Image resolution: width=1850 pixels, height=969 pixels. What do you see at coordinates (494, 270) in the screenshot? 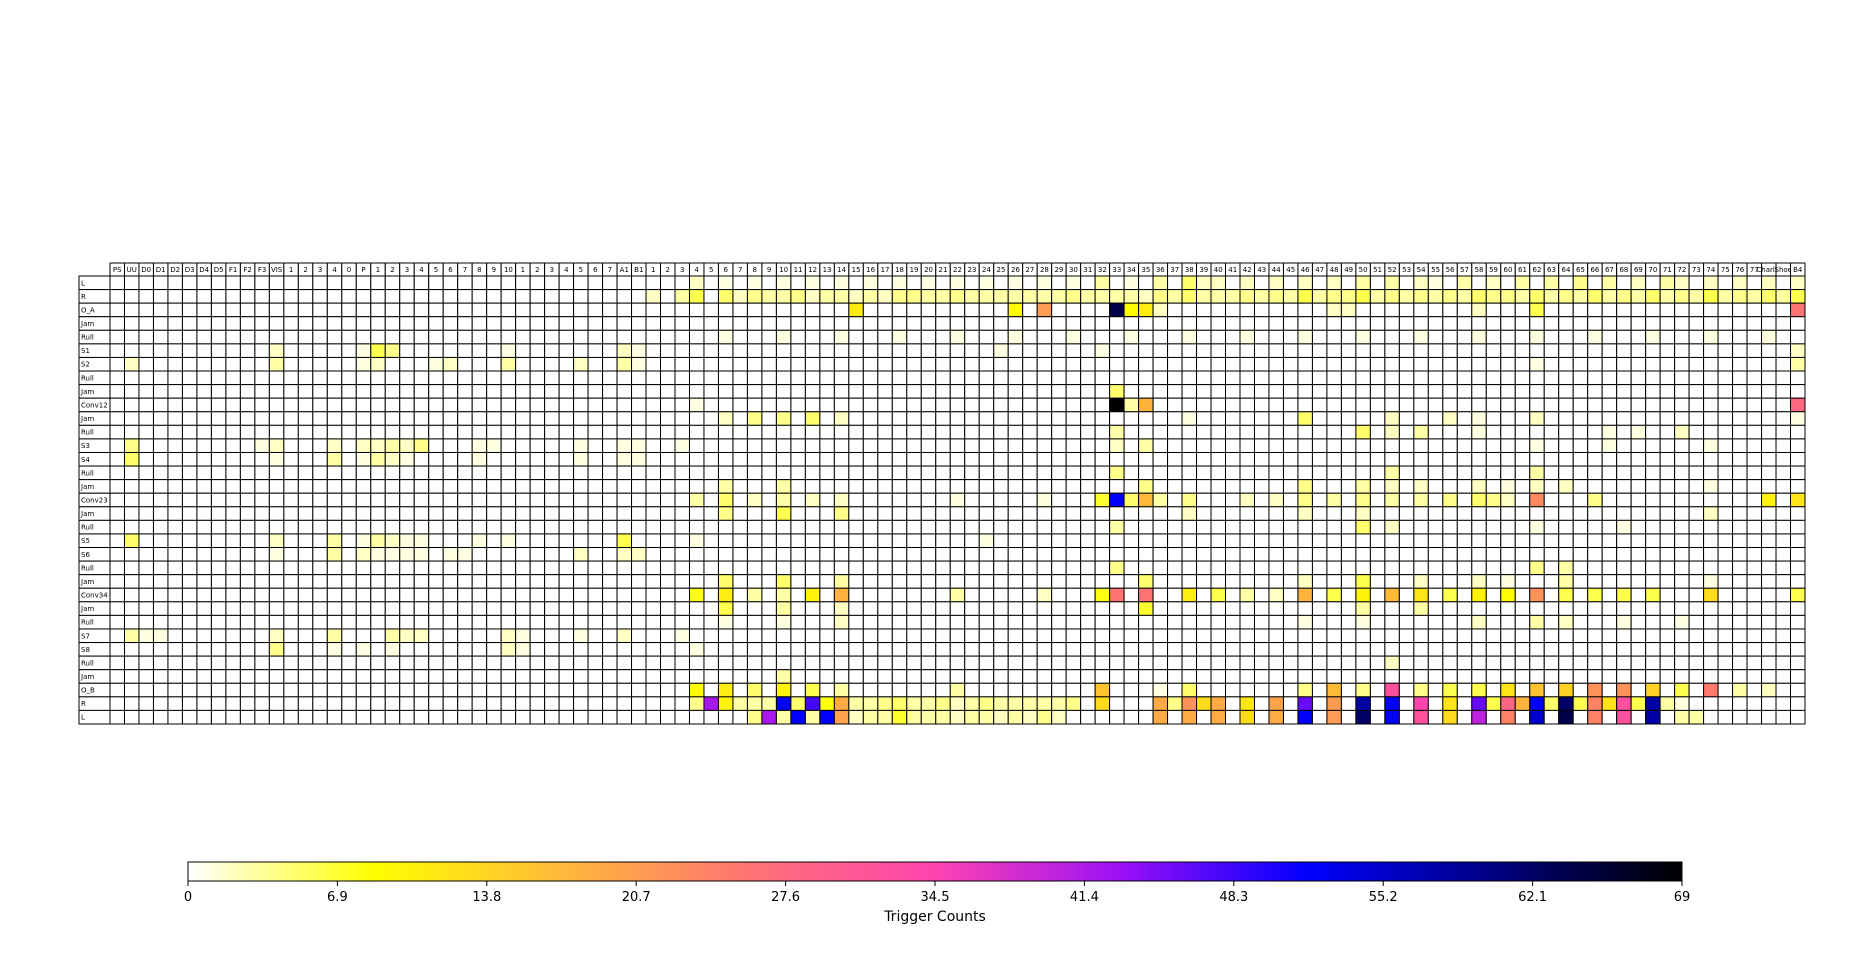
I see `x-tick-label: 9` at bounding box center [494, 270].